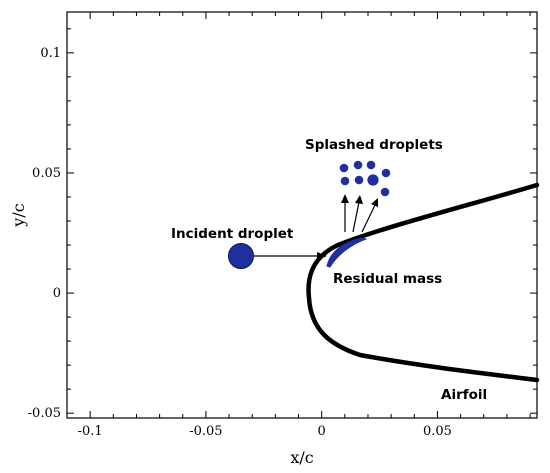  What do you see at coordinates (232, 234) in the screenshot?
I see `incident-droplet-label: Incident droplet` at bounding box center [232, 234].